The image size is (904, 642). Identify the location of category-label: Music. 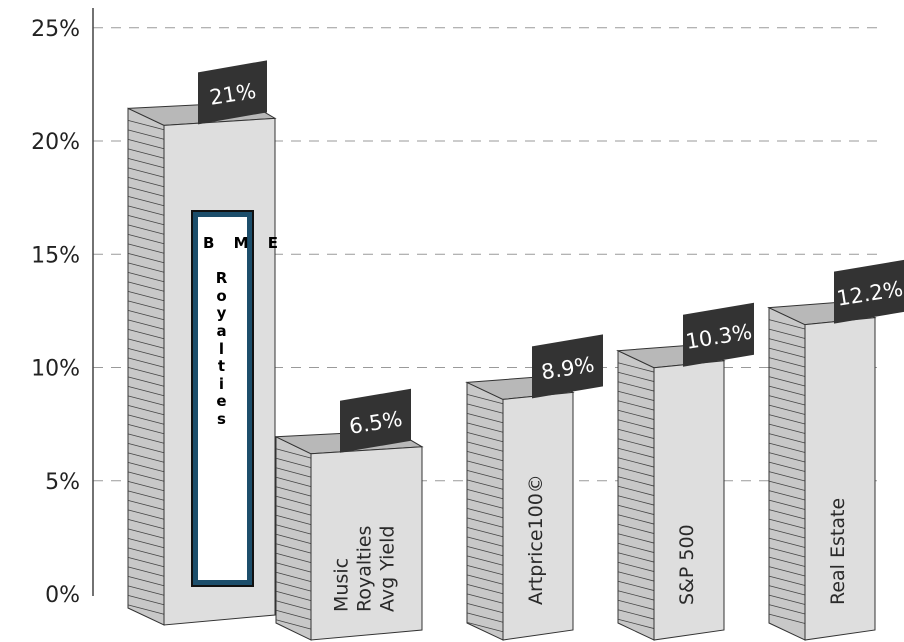
(342, 585).